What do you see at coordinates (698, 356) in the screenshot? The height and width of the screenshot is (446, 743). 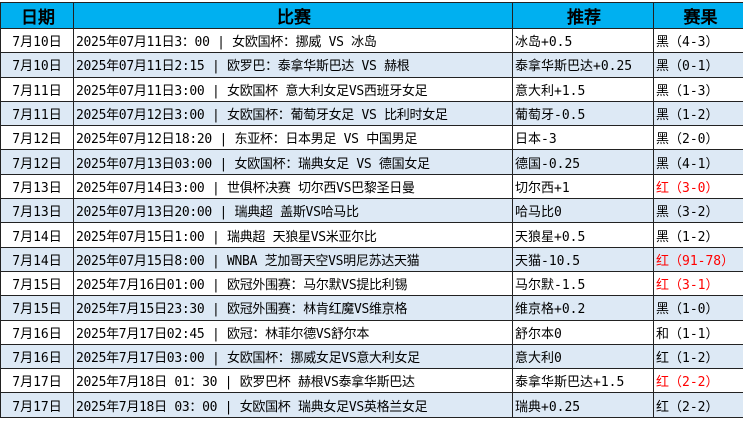 I see `result-cell: 红（1-2）` at bounding box center [698, 356].